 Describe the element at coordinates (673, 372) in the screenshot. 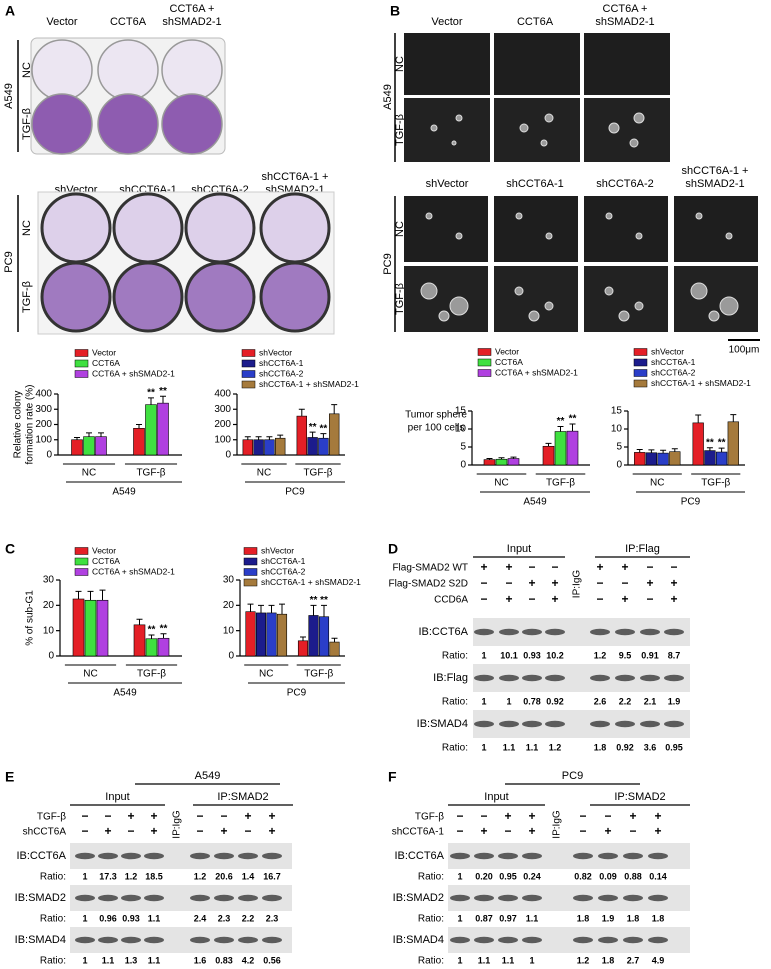

I see `legend-label: shCCT6A-2` at that location.